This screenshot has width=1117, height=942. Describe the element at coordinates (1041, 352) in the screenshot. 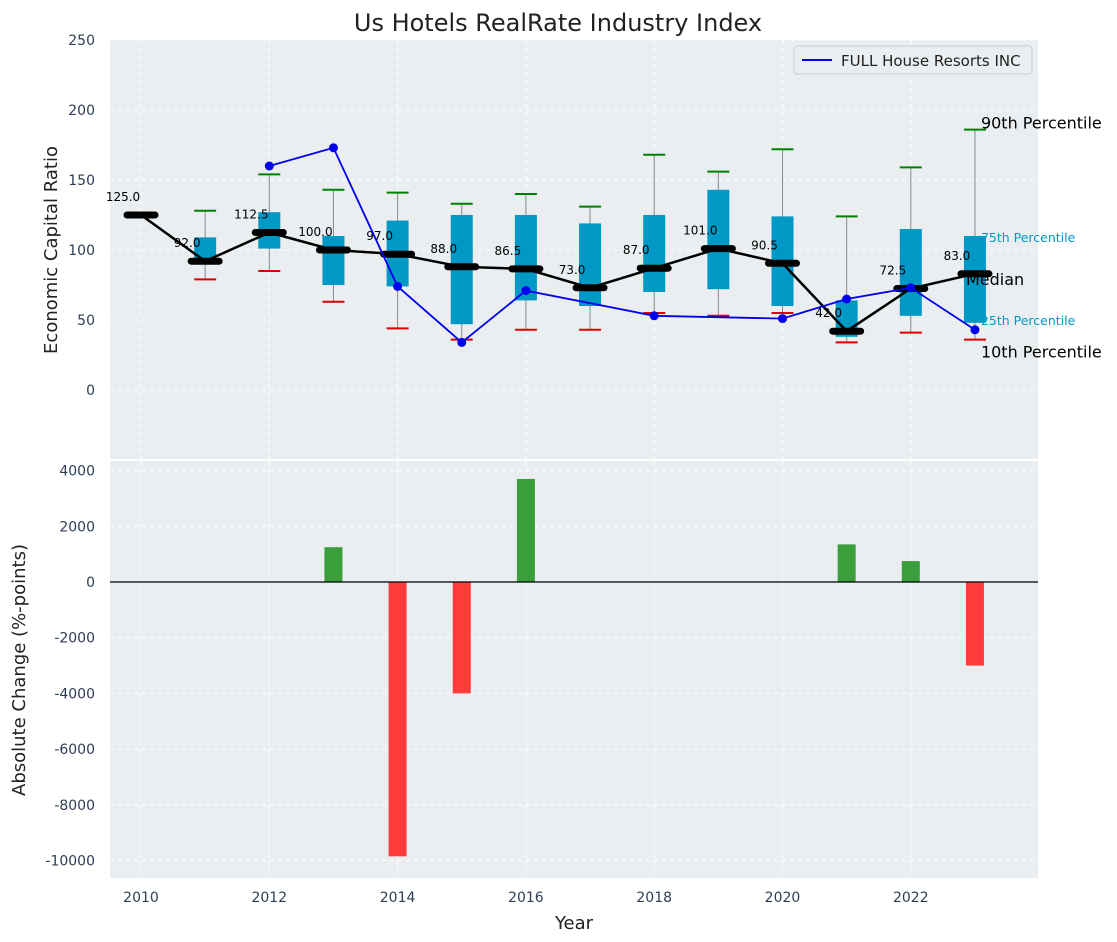

I see `annotation-p10: 10th Percentile` at that location.